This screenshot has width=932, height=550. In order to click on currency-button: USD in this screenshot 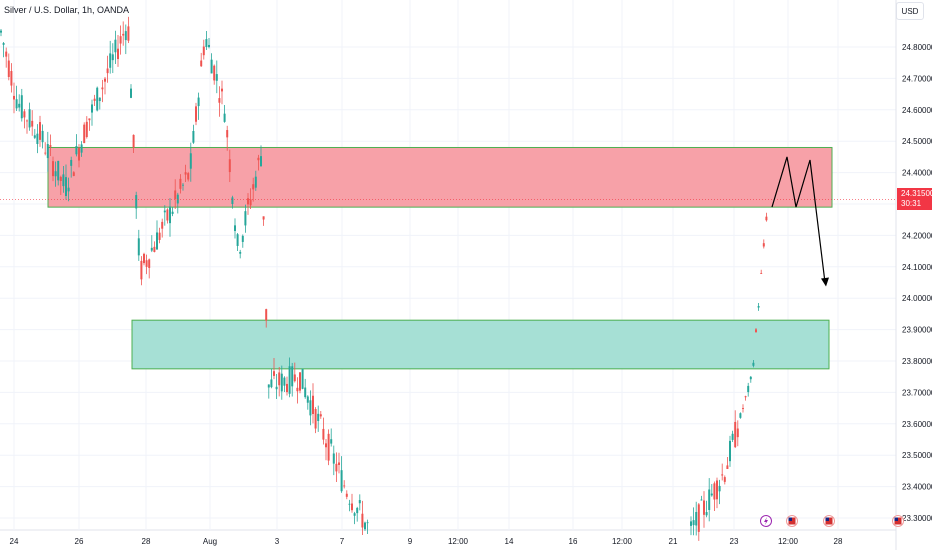, I will do `click(910, 11)`.